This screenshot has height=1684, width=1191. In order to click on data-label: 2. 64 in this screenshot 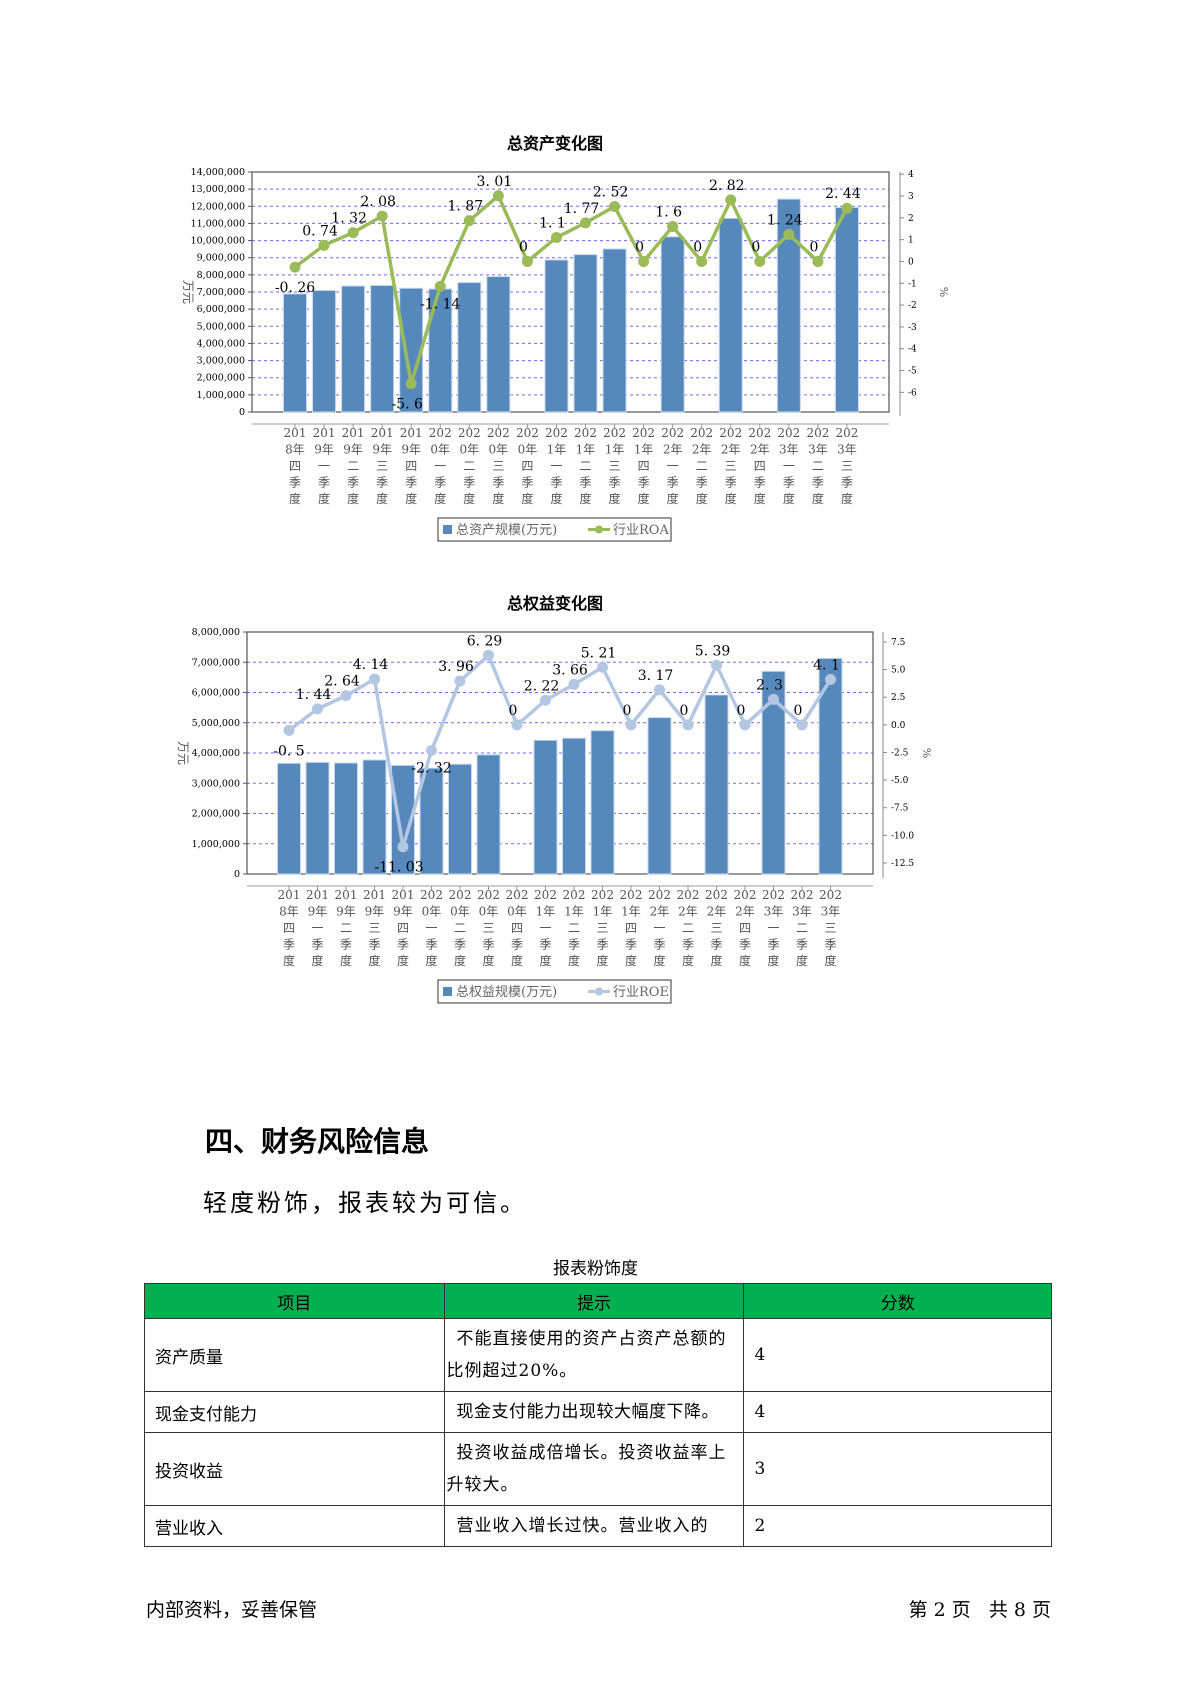, I will do `click(342, 682)`.